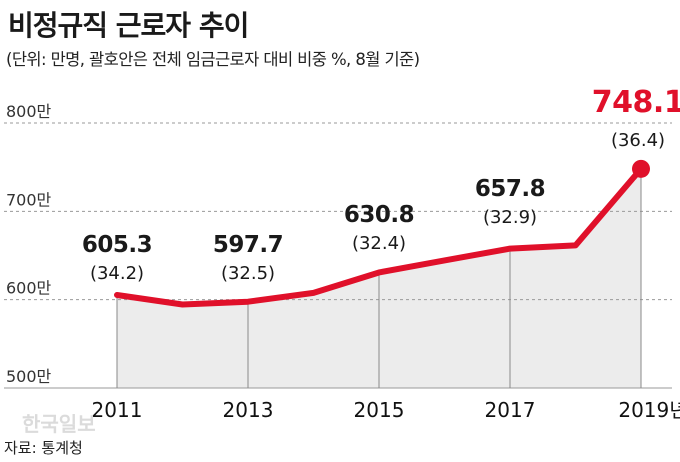 This screenshot has width=680, height=462. I want to click on y-tick-label: 500만, so click(29, 376).